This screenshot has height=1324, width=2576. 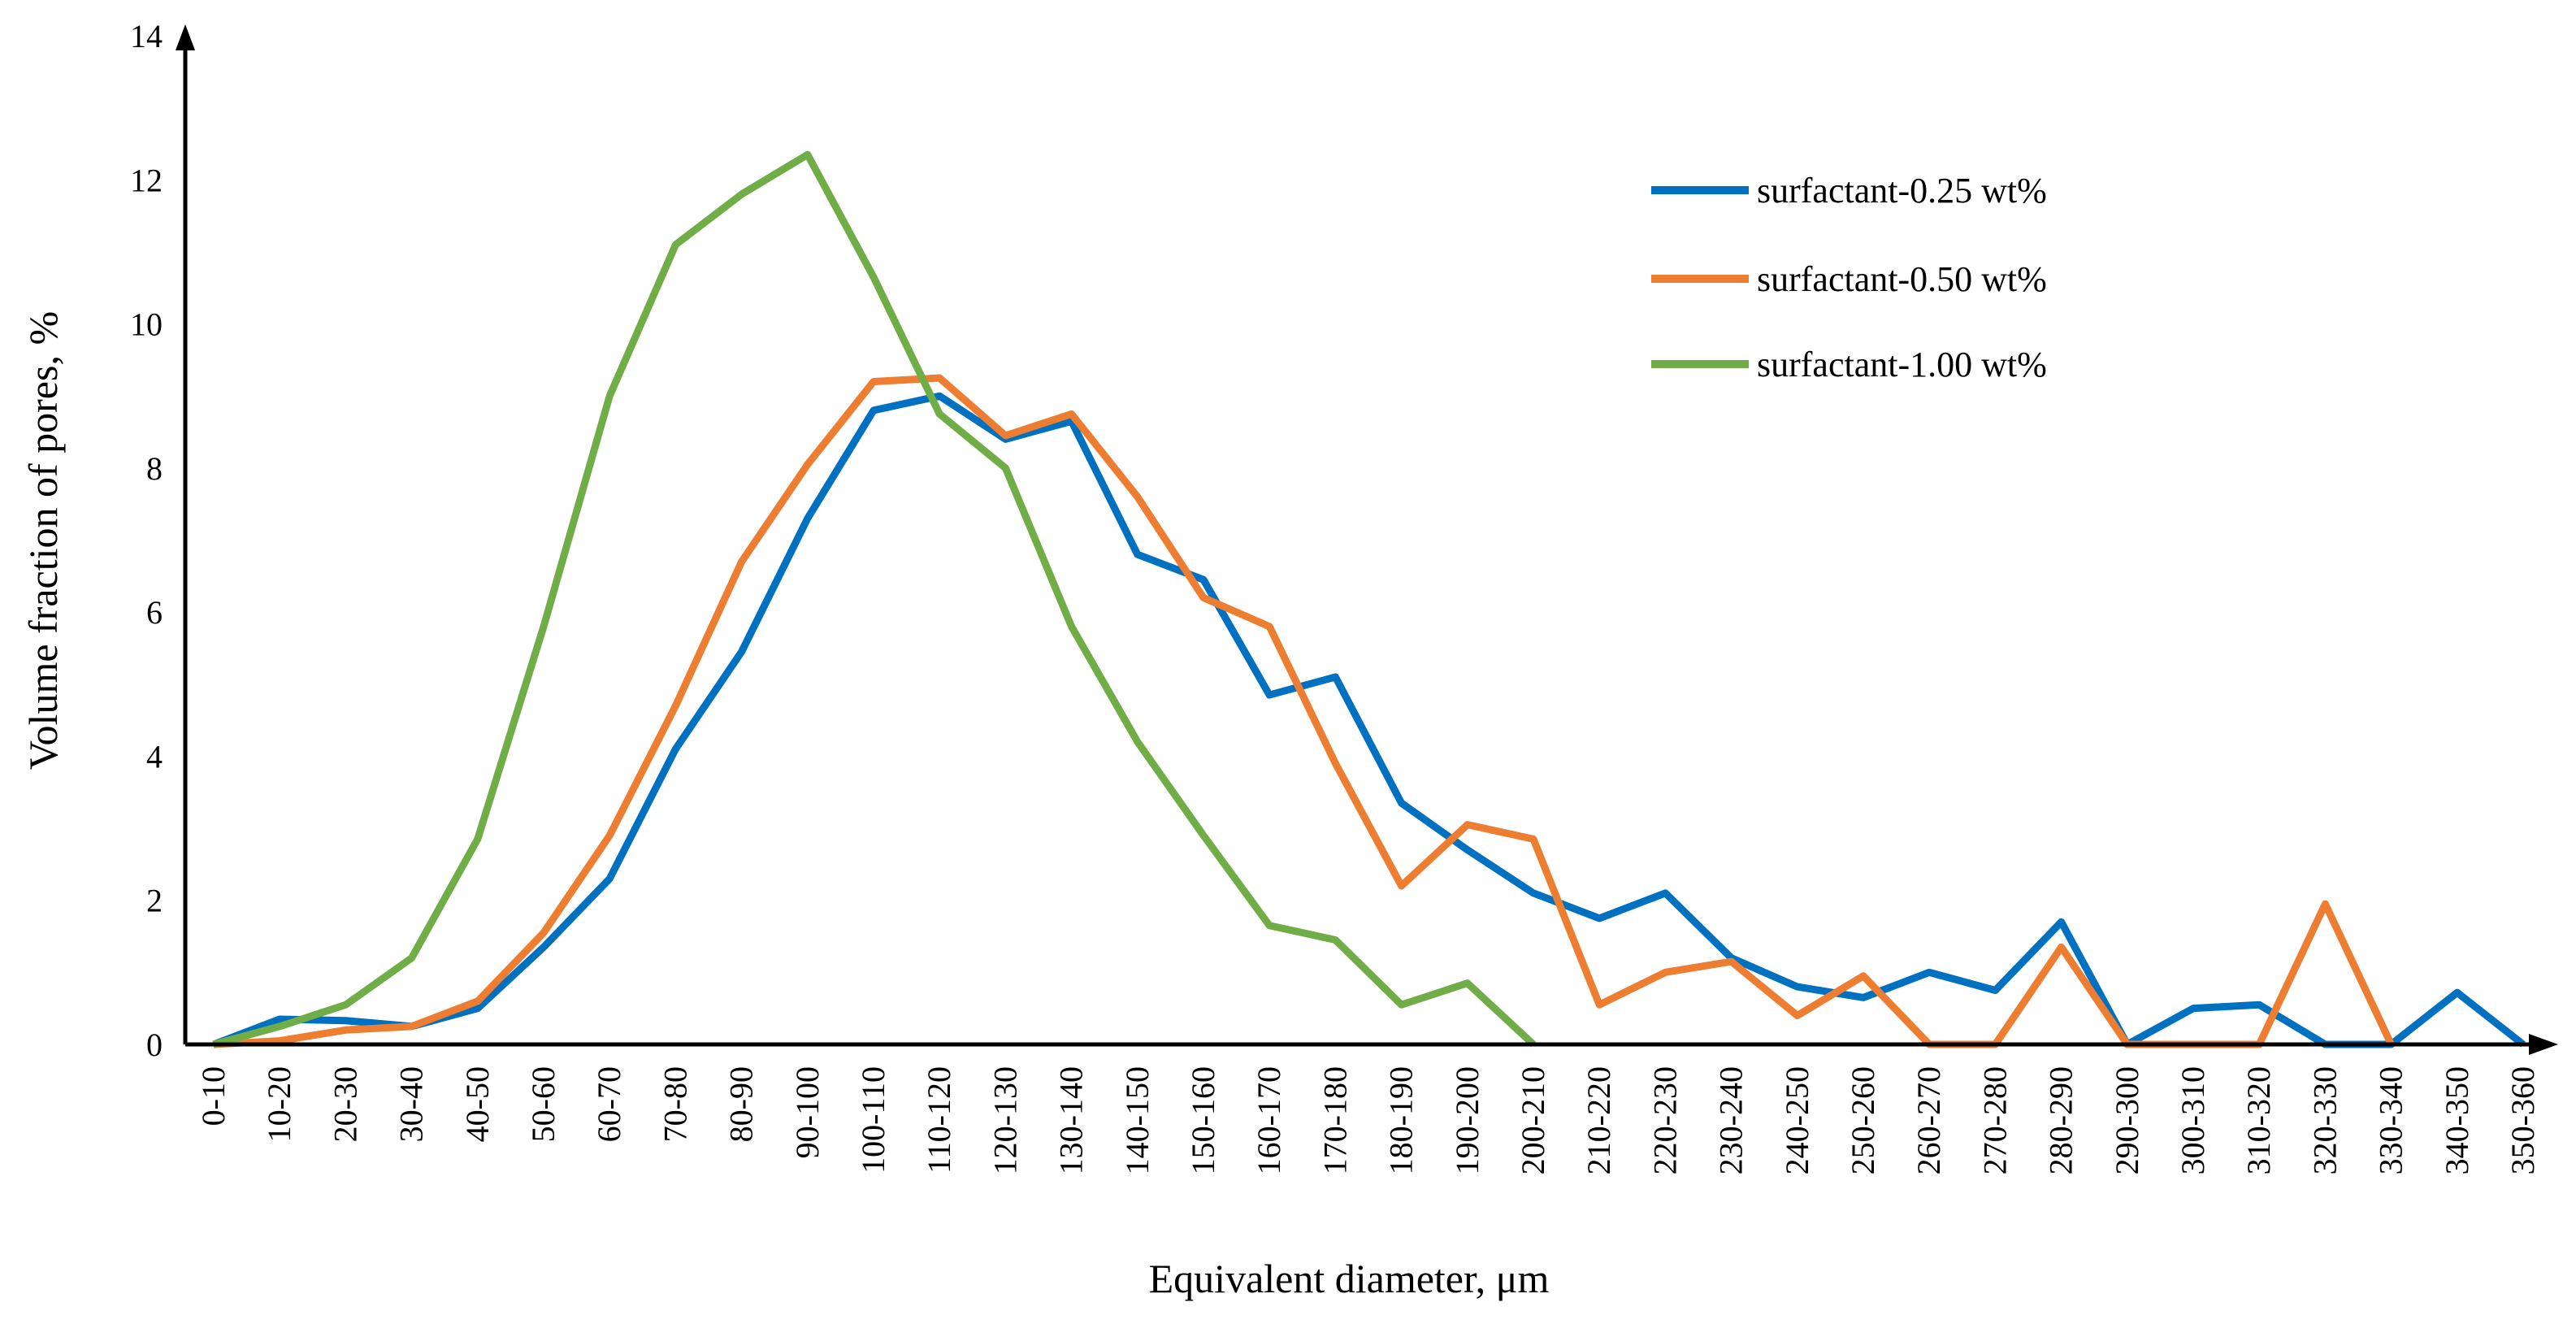 What do you see at coordinates (1929, 1120) in the screenshot?
I see `x-tick-label: 260-270` at bounding box center [1929, 1120].